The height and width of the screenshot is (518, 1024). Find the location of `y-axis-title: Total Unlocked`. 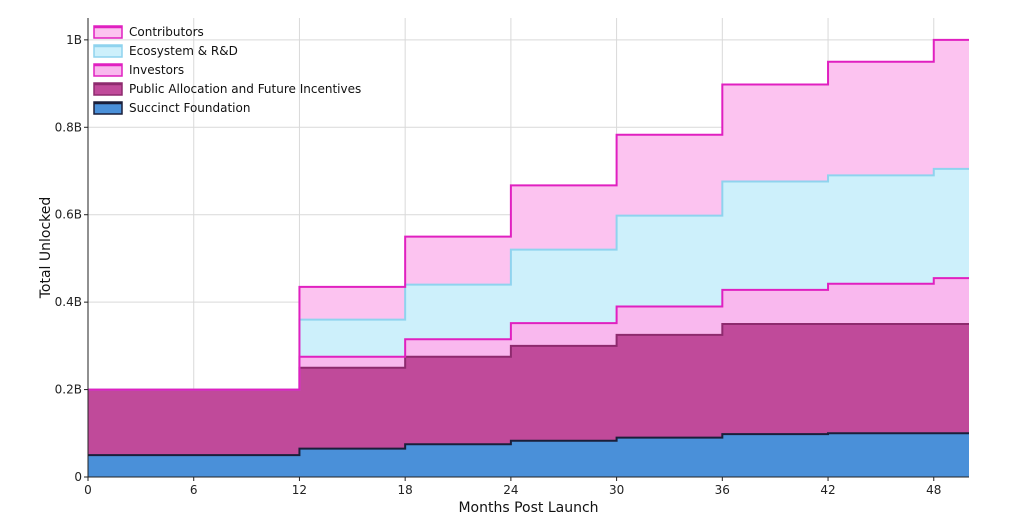

y-axis-title: Total Unlocked is located at coordinates (46, 248).